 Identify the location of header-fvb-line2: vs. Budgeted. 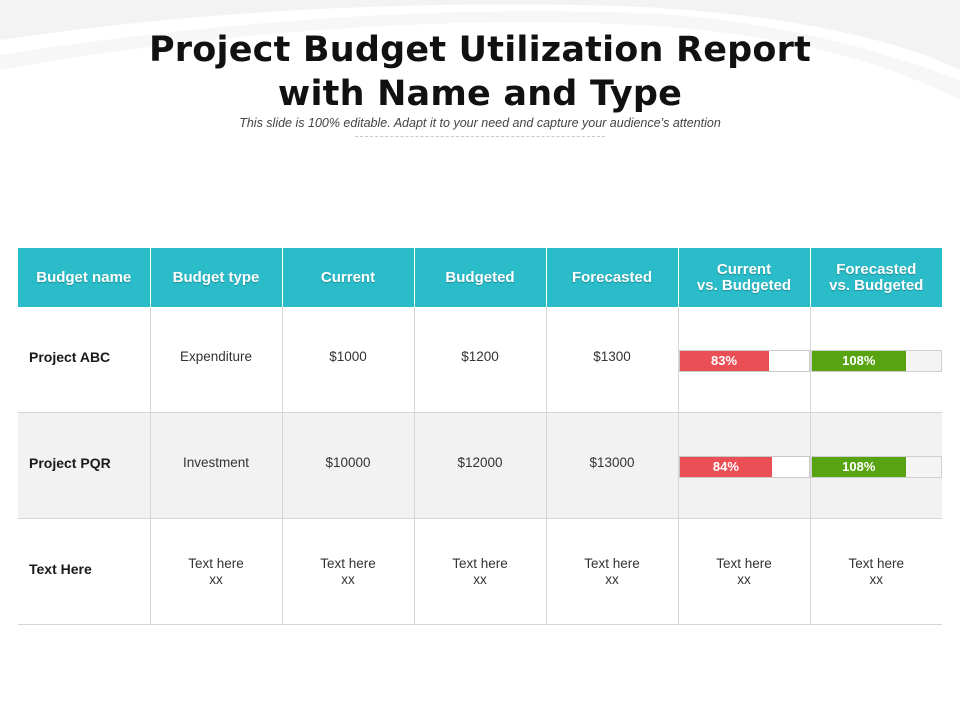
(876, 285).